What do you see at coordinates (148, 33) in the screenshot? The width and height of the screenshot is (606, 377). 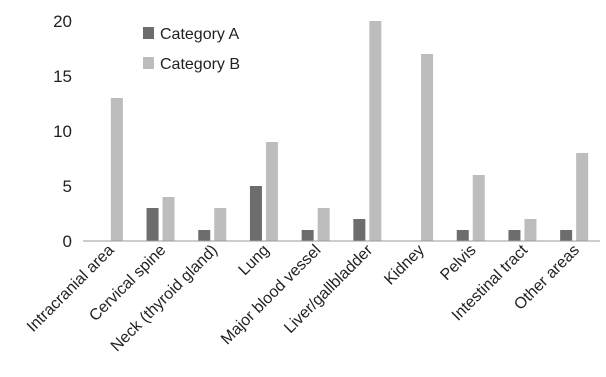 I see `legend-swatch-a` at bounding box center [148, 33].